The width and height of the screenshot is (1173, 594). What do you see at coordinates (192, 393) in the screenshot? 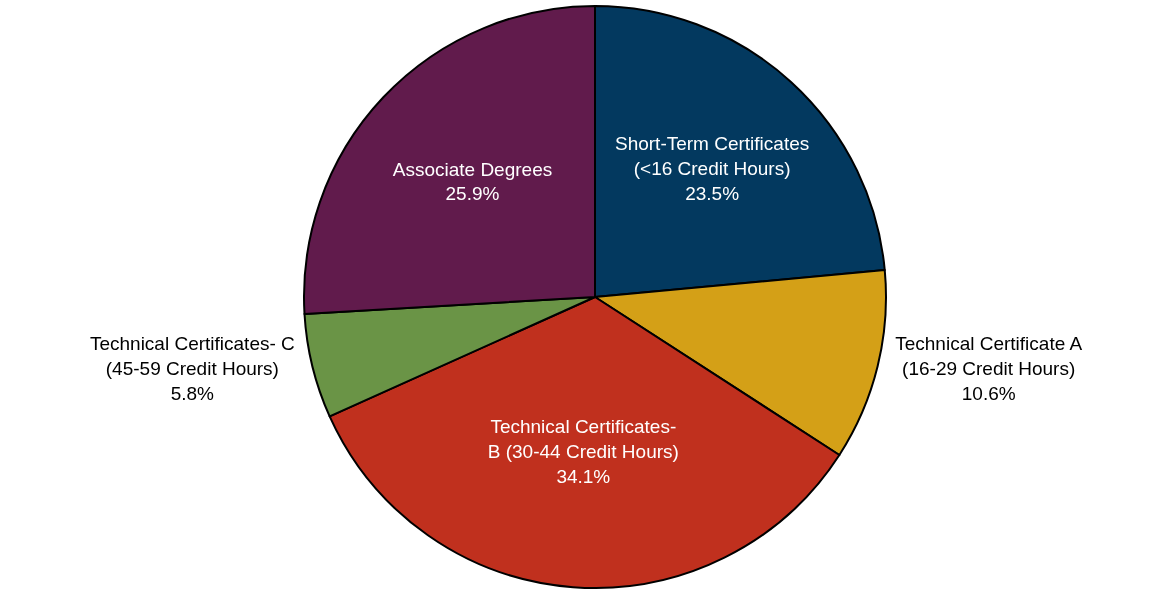
I see `data-label: 5.8%` at bounding box center [192, 393].